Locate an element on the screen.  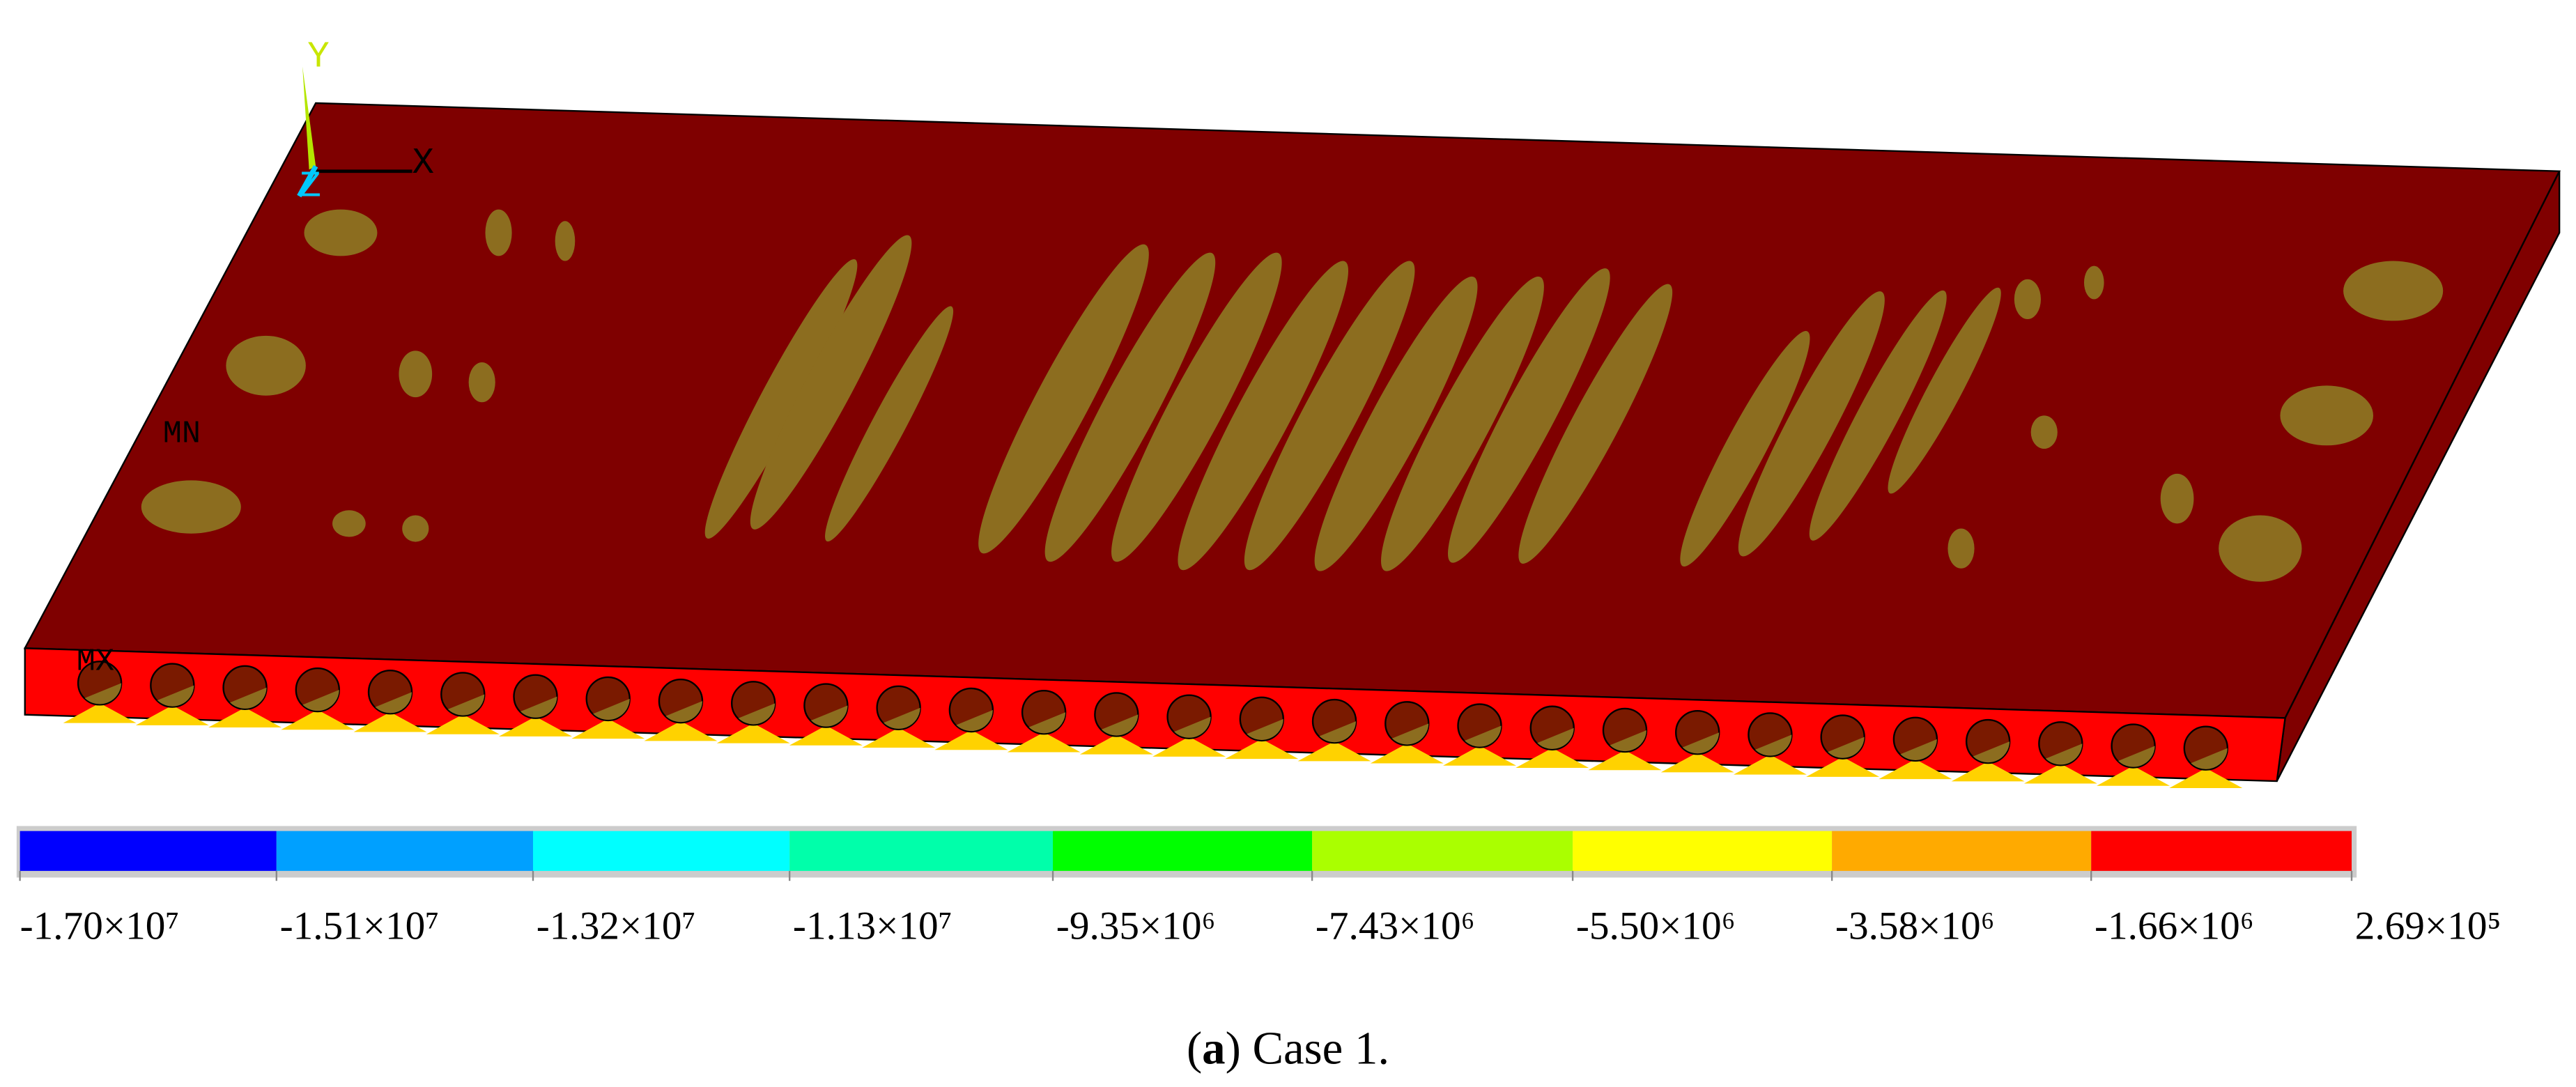
z-axis-label: Z is located at coordinates (310, 187).